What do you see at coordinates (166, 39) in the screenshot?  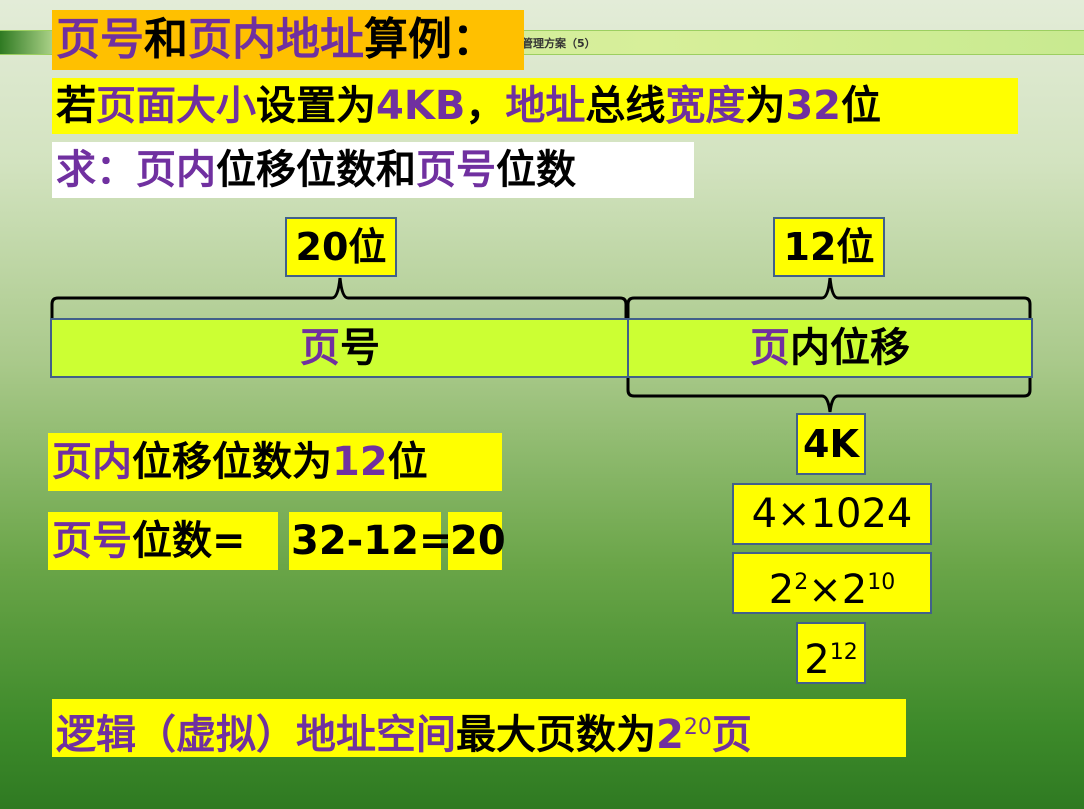 I see `text-segment: 和` at bounding box center [166, 39].